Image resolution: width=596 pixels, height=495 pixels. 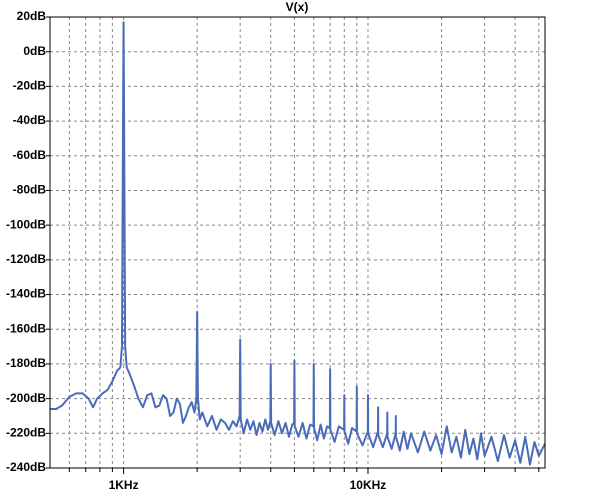 I want to click on y-tick-label: -80dB, so click(x=30, y=190).